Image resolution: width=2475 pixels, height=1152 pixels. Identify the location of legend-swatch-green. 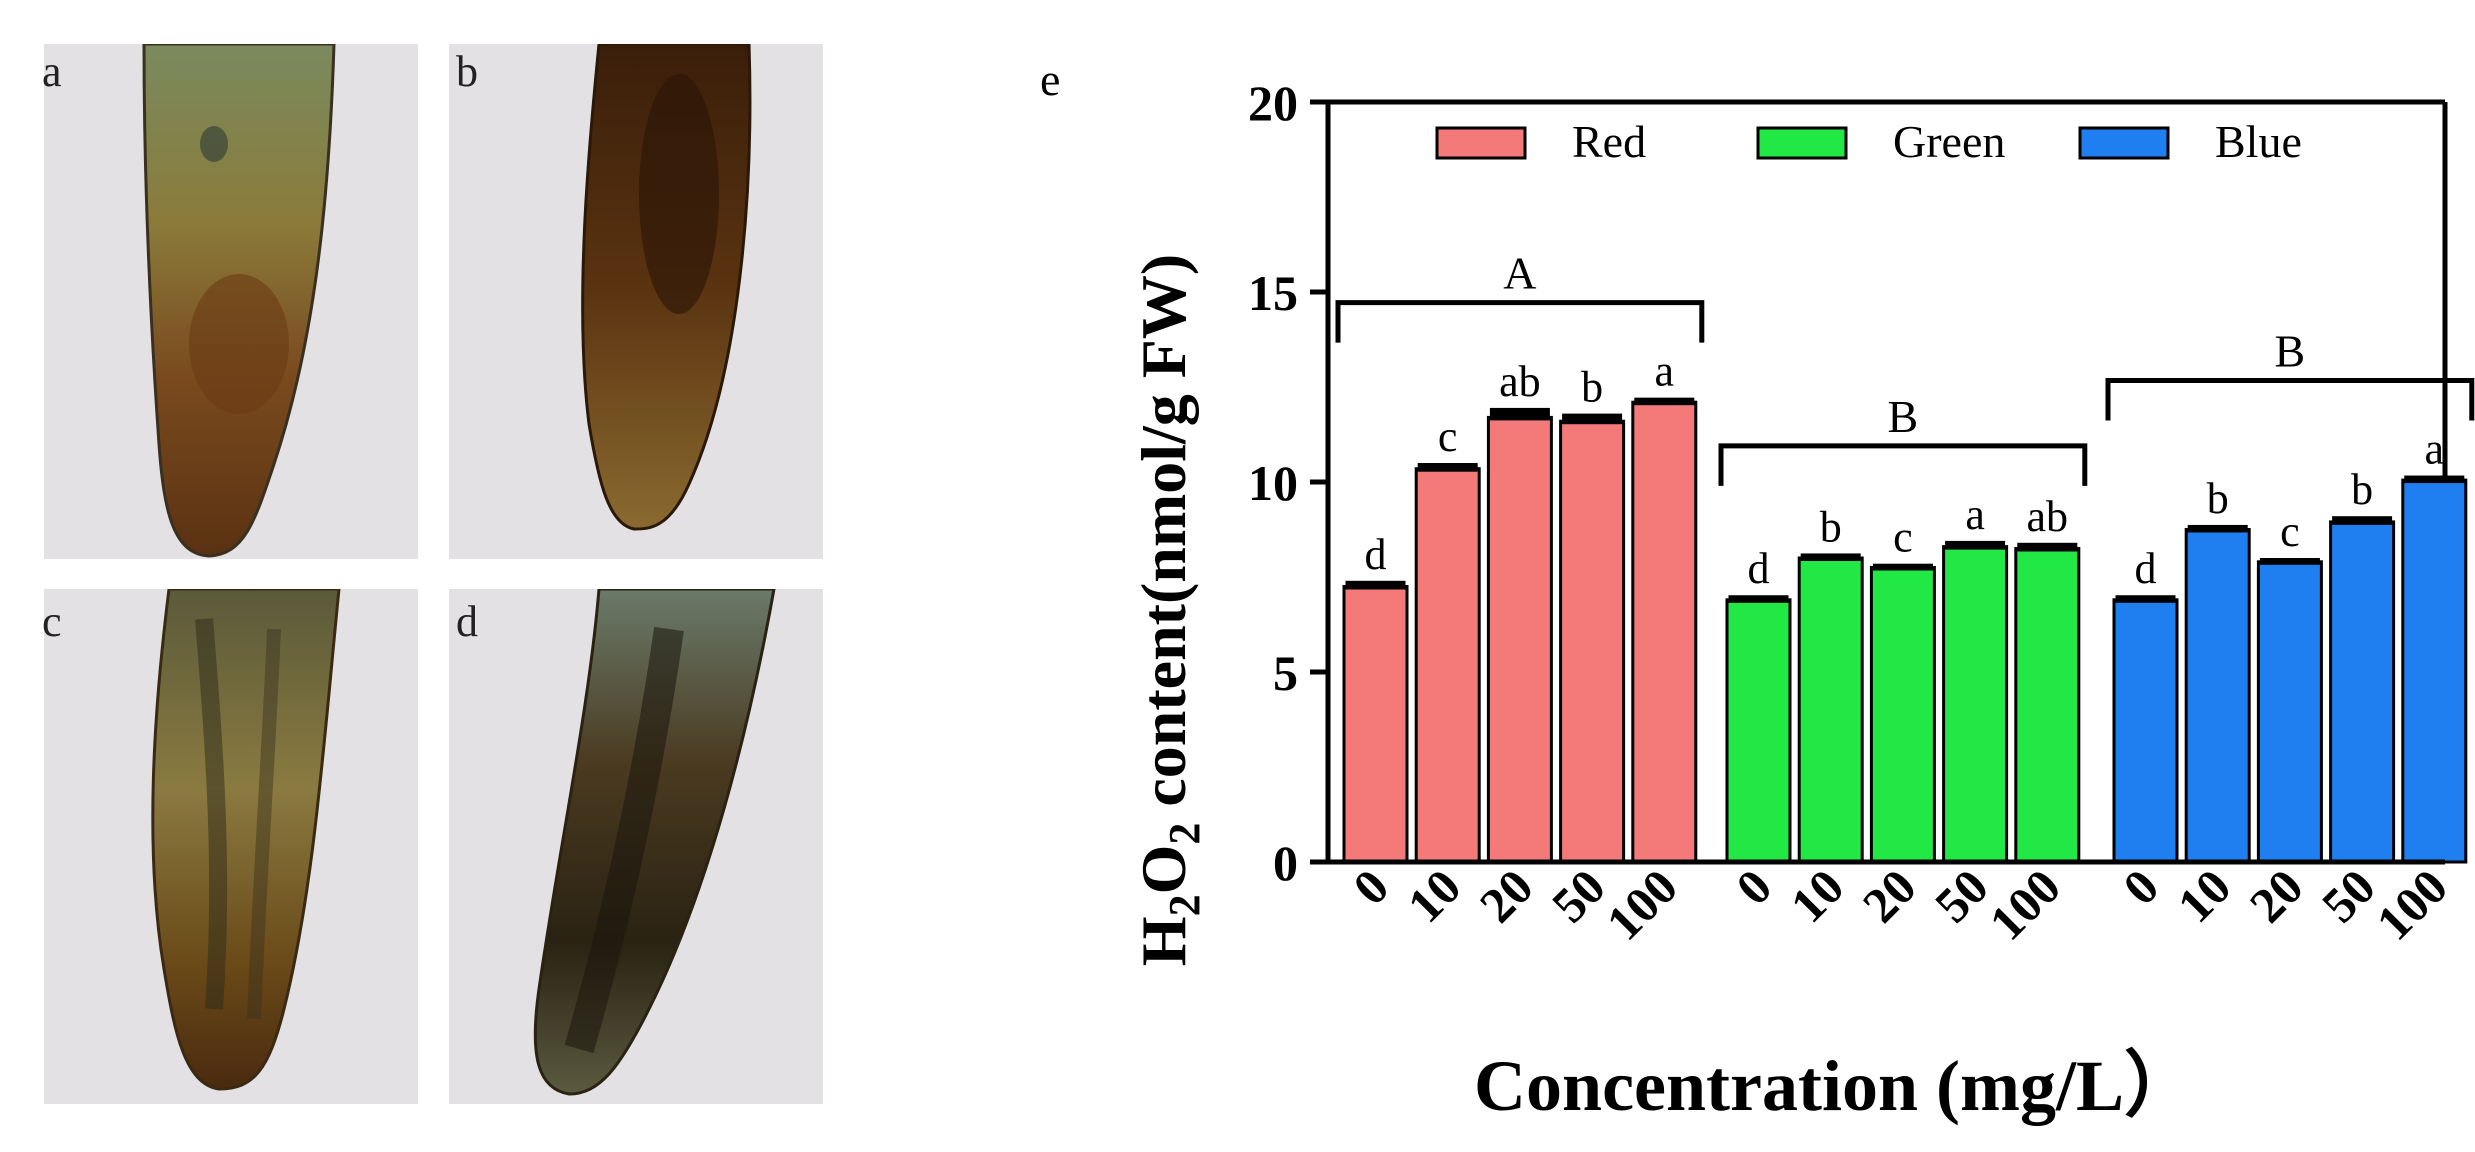
(1802, 143).